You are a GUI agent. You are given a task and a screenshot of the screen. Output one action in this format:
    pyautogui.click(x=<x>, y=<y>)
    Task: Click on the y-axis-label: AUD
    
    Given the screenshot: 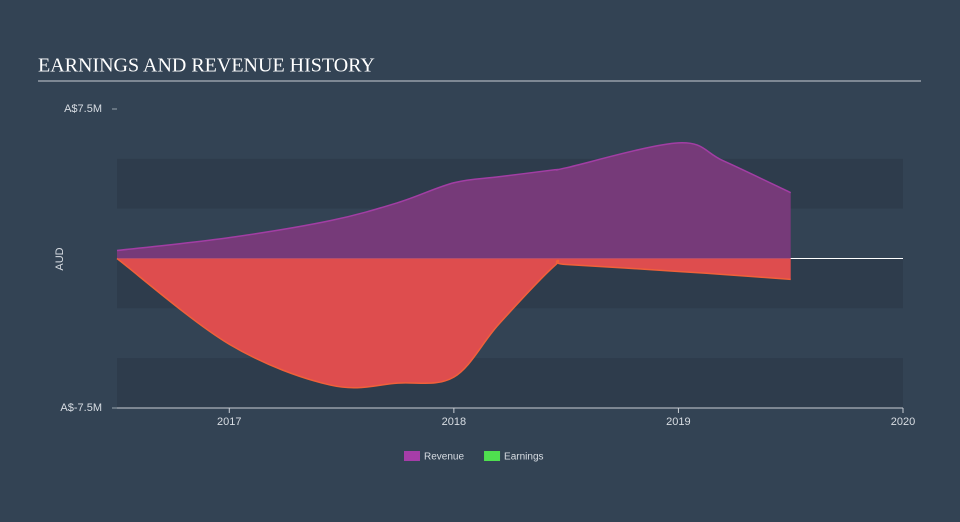 What is the action you would take?
    pyautogui.click(x=60, y=258)
    